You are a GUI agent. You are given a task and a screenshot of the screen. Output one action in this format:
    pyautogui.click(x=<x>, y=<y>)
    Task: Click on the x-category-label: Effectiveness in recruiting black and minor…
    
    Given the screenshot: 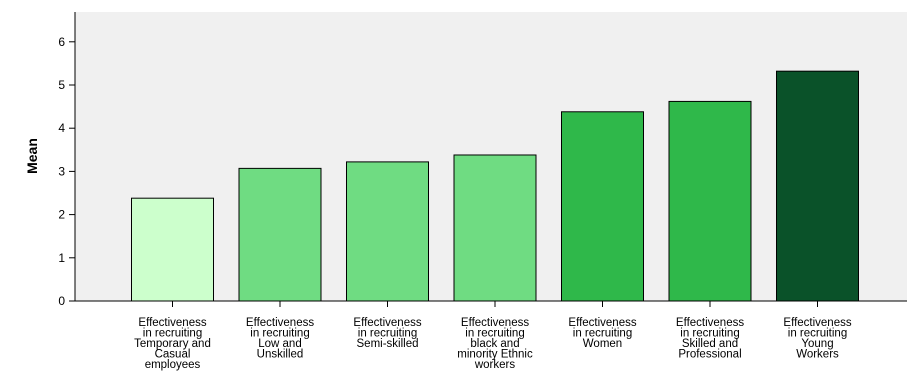 What is the action you would take?
    pyautogui.click(x=495, y=344)
    